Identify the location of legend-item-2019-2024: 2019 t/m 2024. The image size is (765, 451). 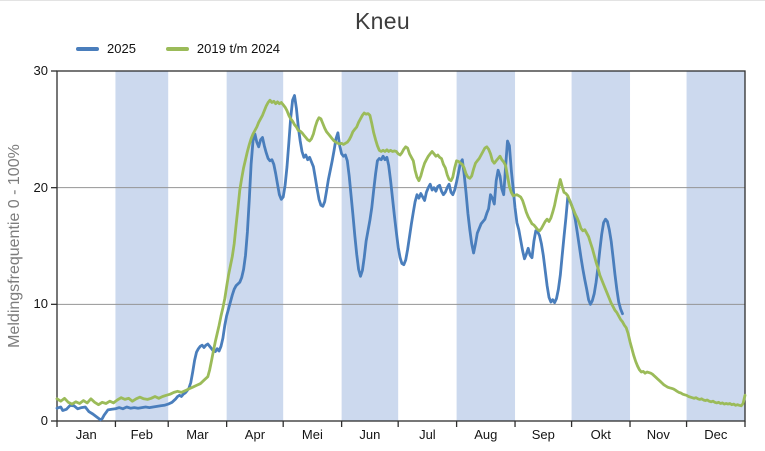
(223, 48).